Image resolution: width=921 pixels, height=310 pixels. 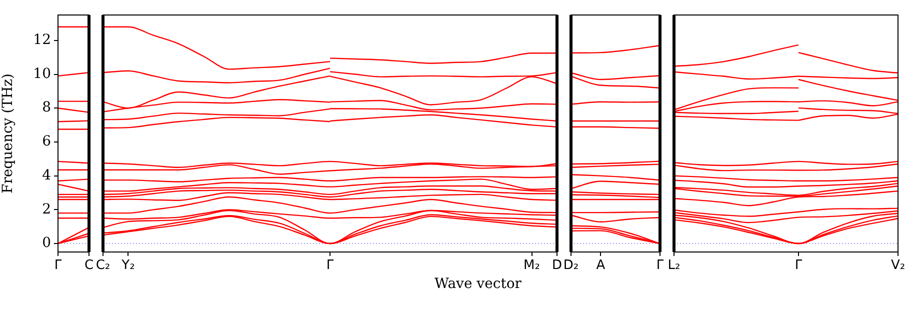 What do you see at coordinates (46, 209) in the screenshot?
I see `y-tick-label: 2` at bounding box center [46, 209].